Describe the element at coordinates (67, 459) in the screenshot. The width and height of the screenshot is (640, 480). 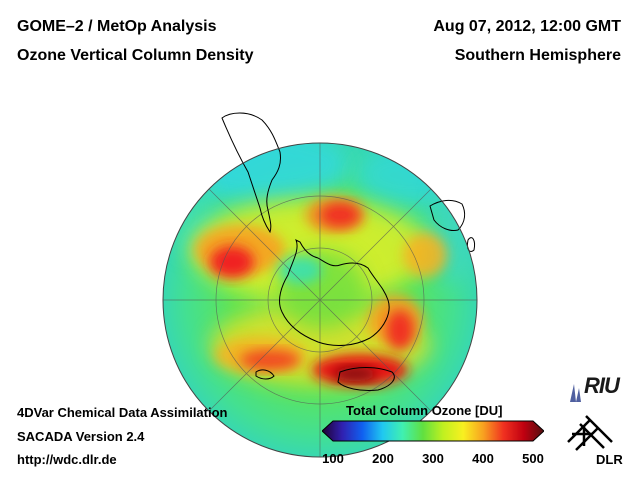
I see `footer-url: http://wdc.dlr.de` at that location.